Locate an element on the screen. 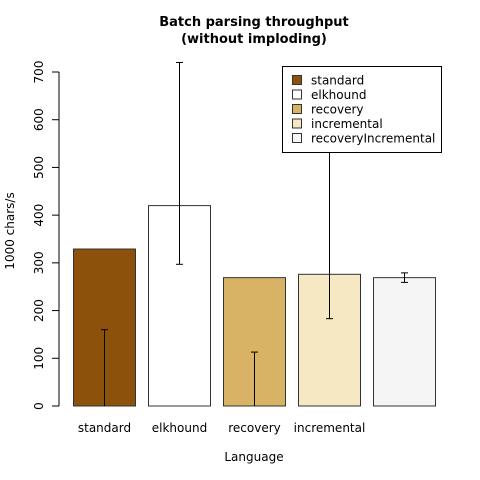 The width and height of the screenshot is (480, 480). legend-label: elkhound is located at coordinates (338, 95).